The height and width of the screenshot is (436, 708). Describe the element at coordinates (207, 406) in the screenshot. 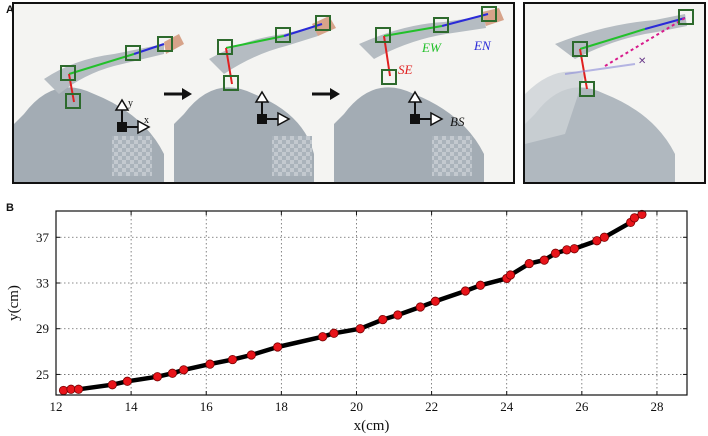

I see `x-tick-label: 16` at that location.